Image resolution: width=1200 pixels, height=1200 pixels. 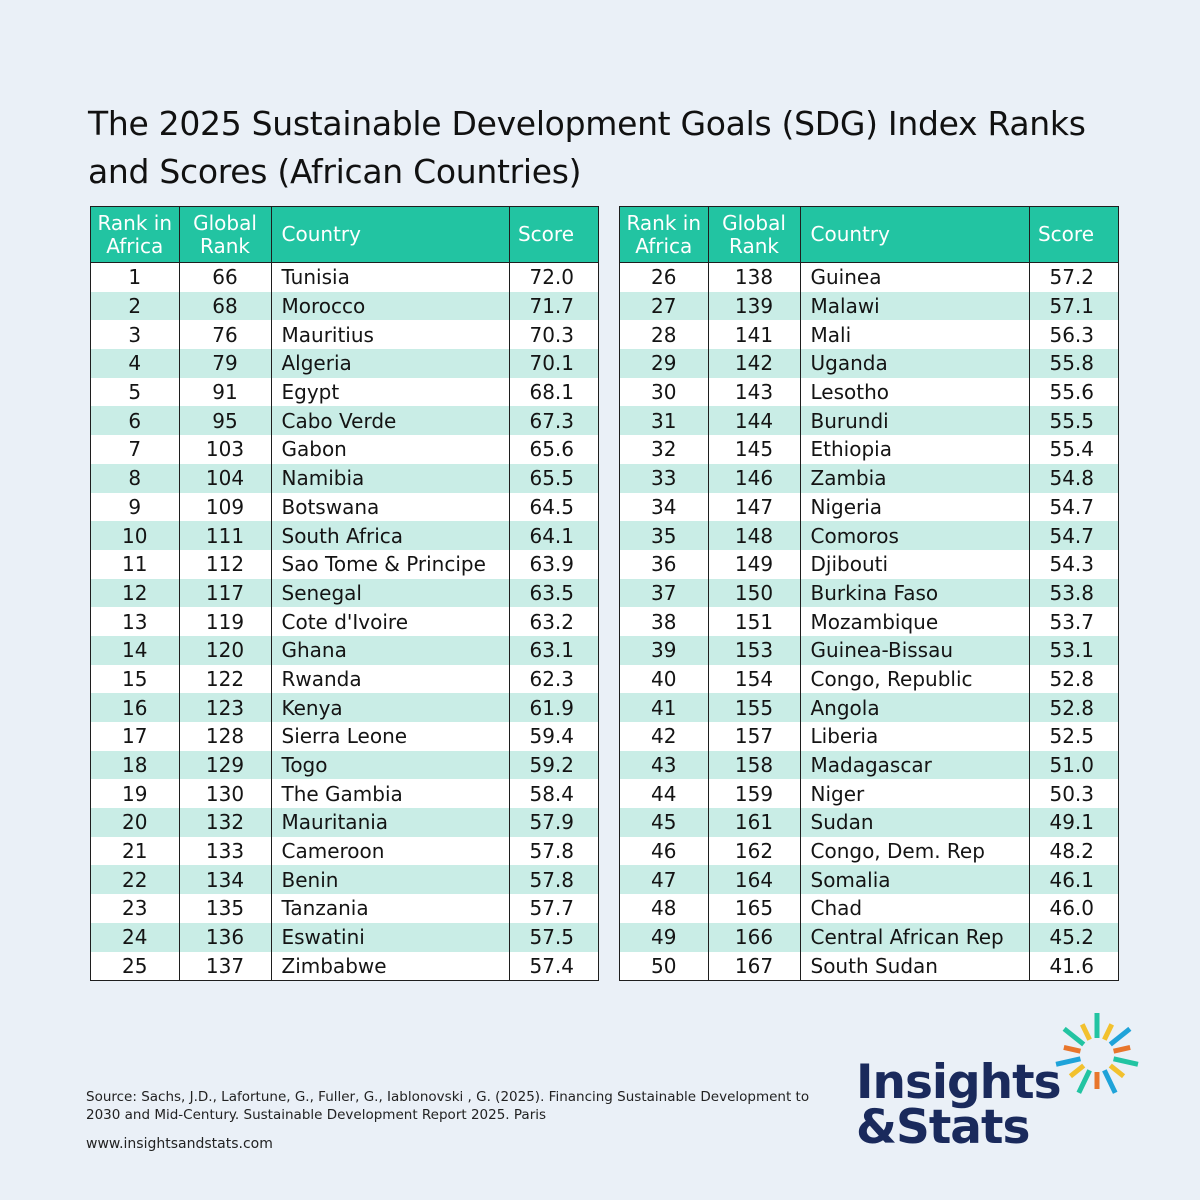 What do you see at coordinates (553, 765) in the screenshot?
I see `score-cell: 59.2` at bounding box center [553, 765].